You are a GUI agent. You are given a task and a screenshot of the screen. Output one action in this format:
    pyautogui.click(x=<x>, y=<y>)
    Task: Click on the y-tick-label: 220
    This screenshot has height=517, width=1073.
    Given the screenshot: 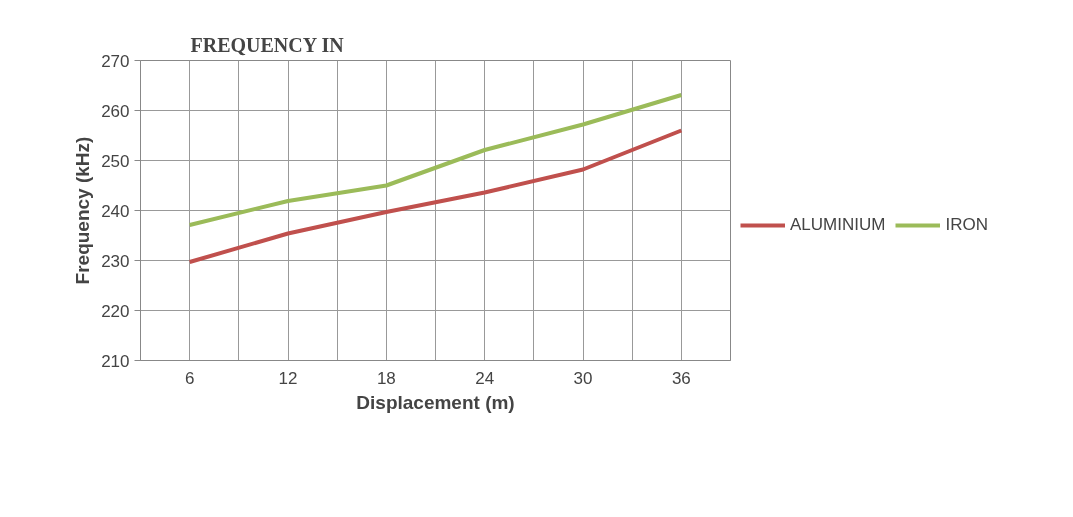 What is the action you would take?
    pyautogui.click(x=115, y=311)
    